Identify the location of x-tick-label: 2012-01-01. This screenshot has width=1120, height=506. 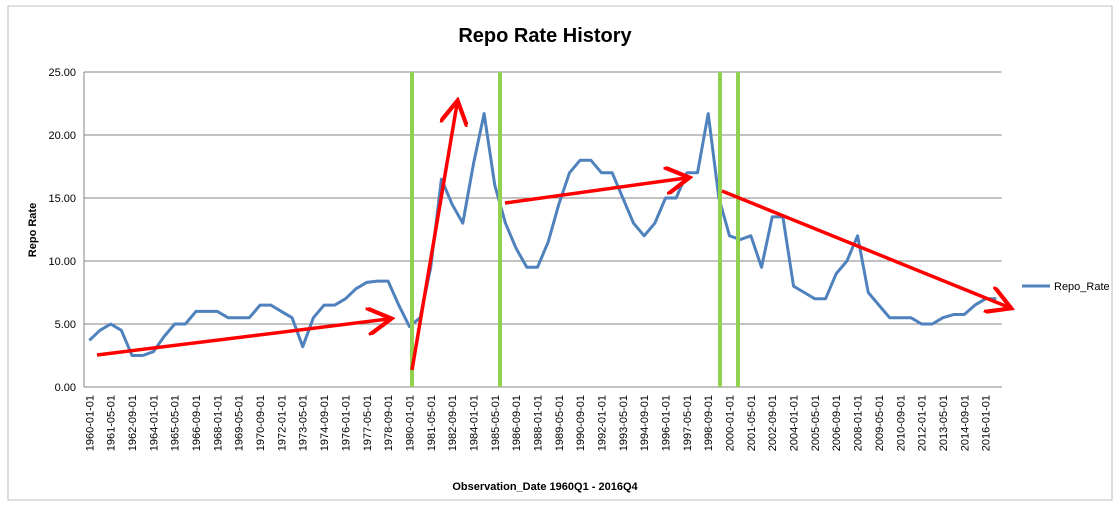
(923, 423).